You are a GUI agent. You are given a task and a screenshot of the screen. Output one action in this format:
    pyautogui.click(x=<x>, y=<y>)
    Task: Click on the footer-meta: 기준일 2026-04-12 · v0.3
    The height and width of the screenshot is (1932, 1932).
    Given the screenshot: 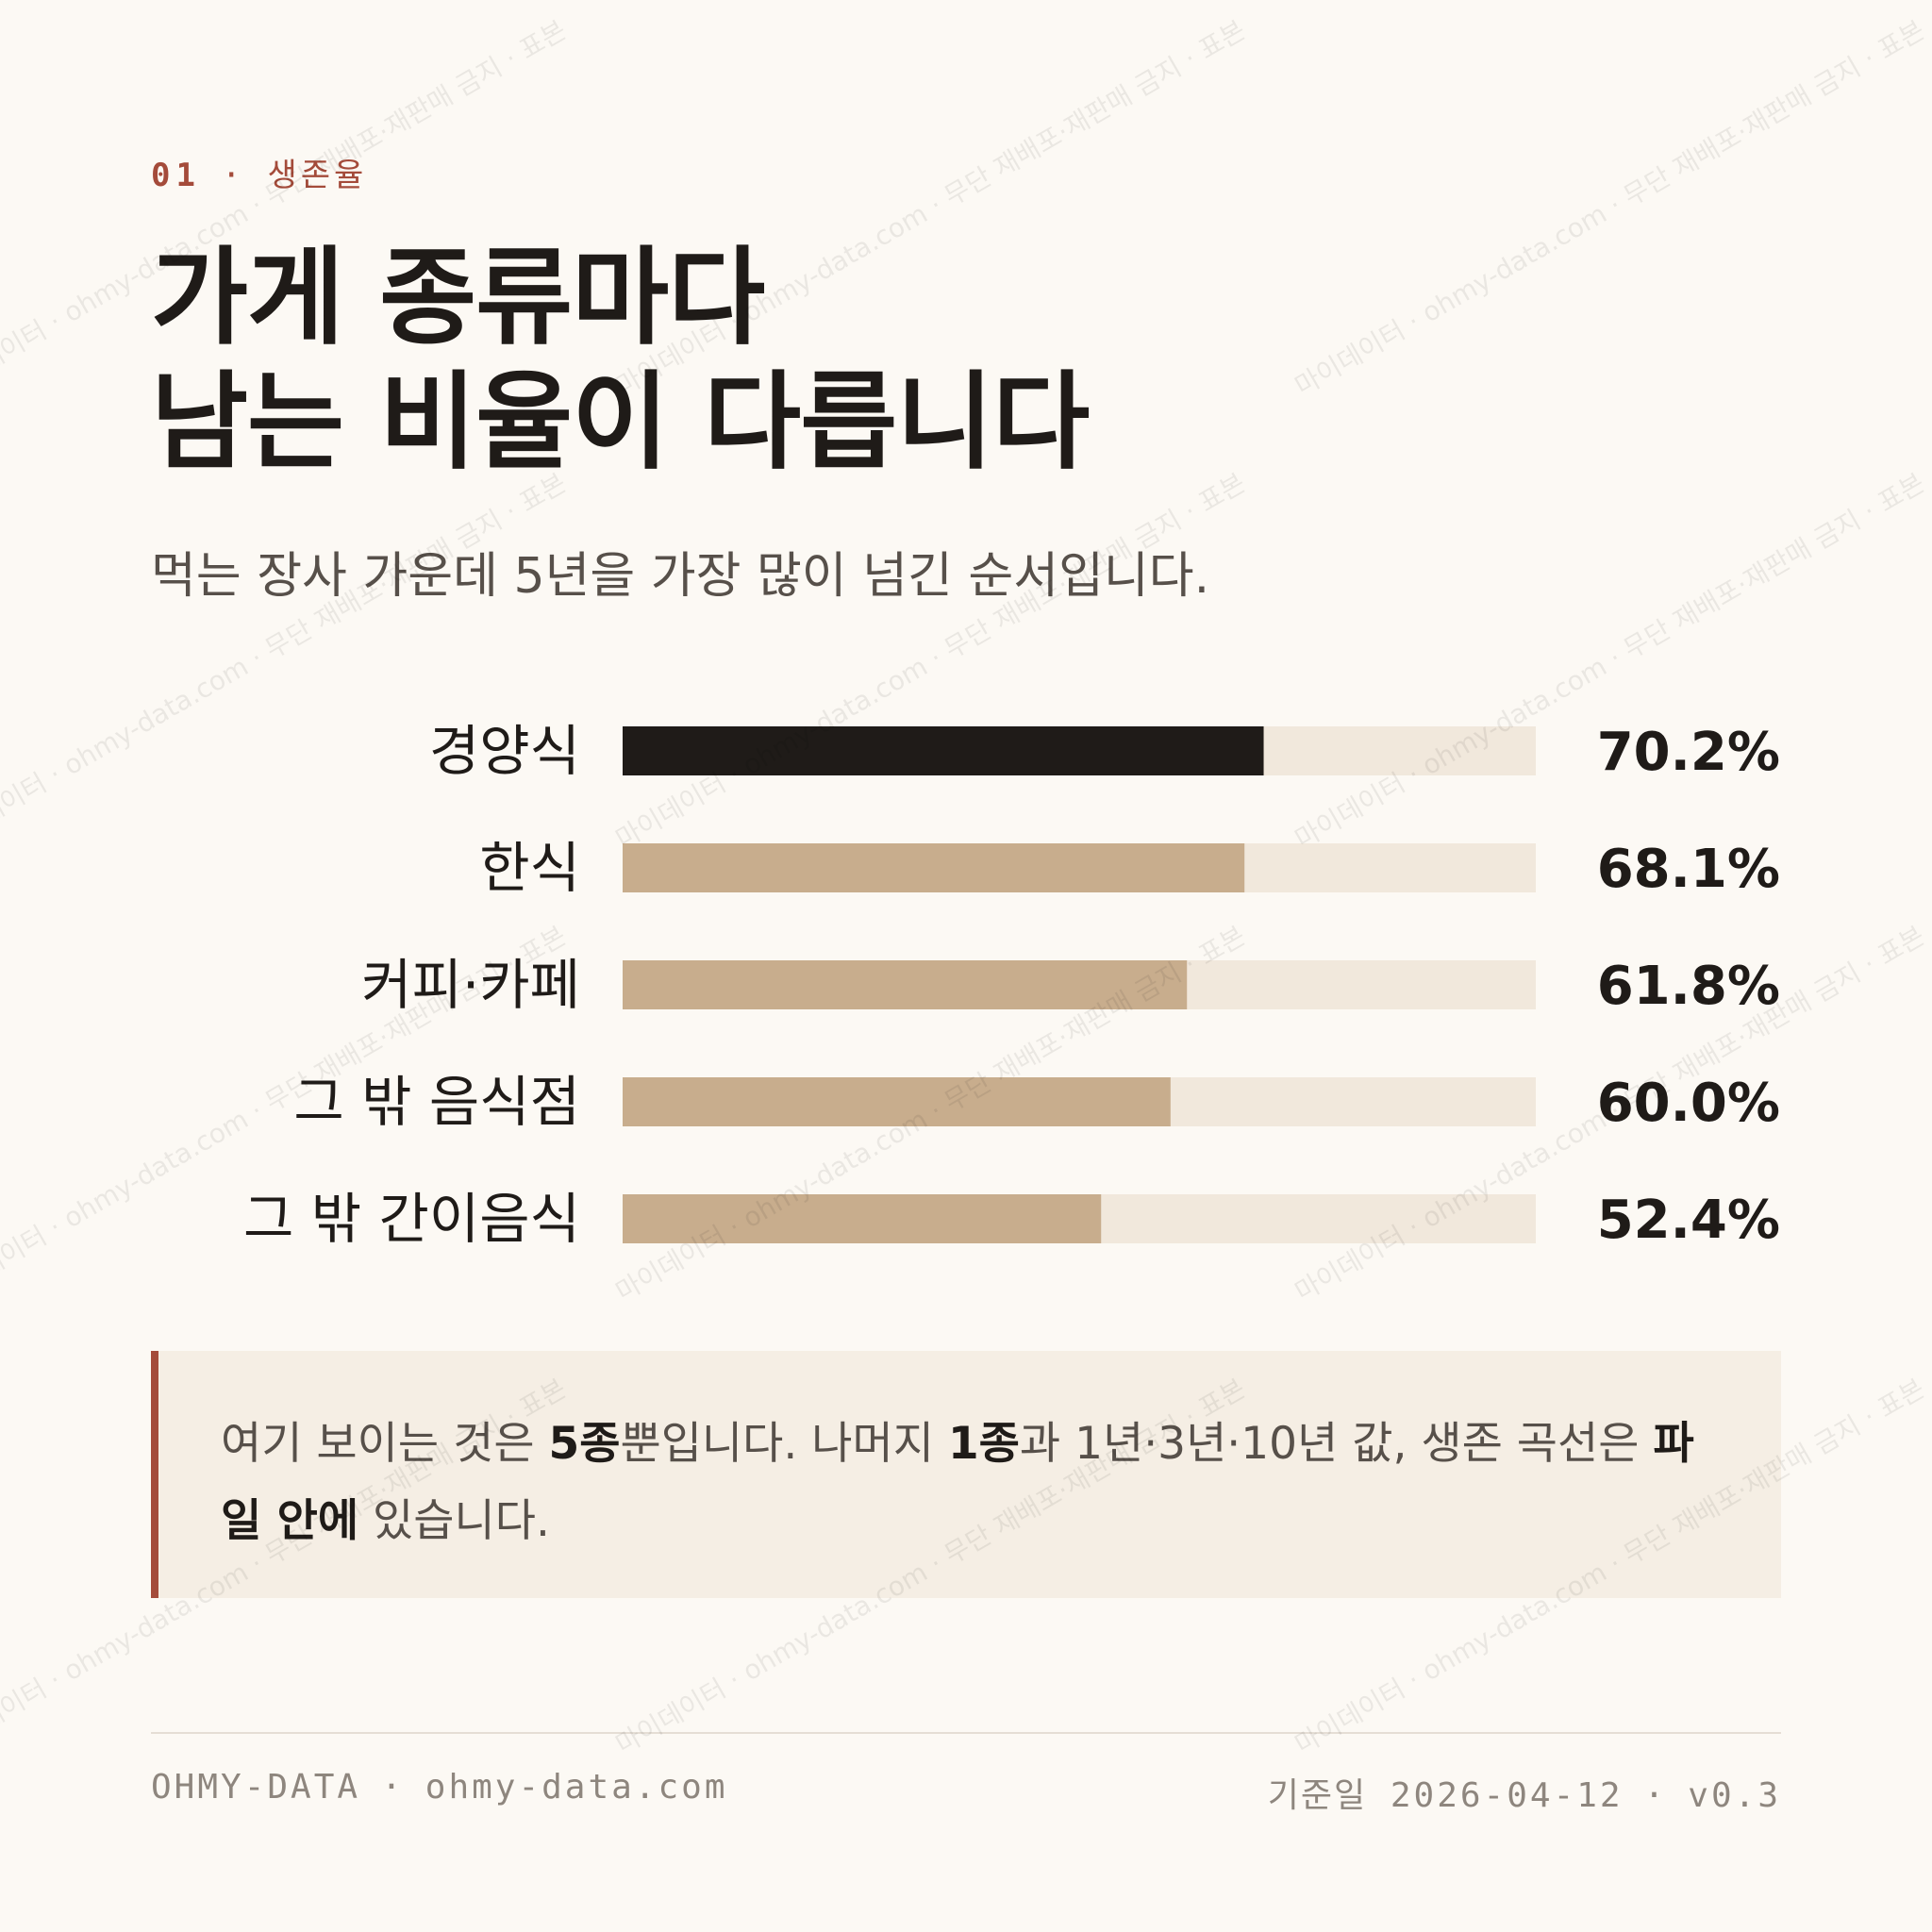 What is the action you would take?
    pyautogui.click(x=1525, y=1792)
    